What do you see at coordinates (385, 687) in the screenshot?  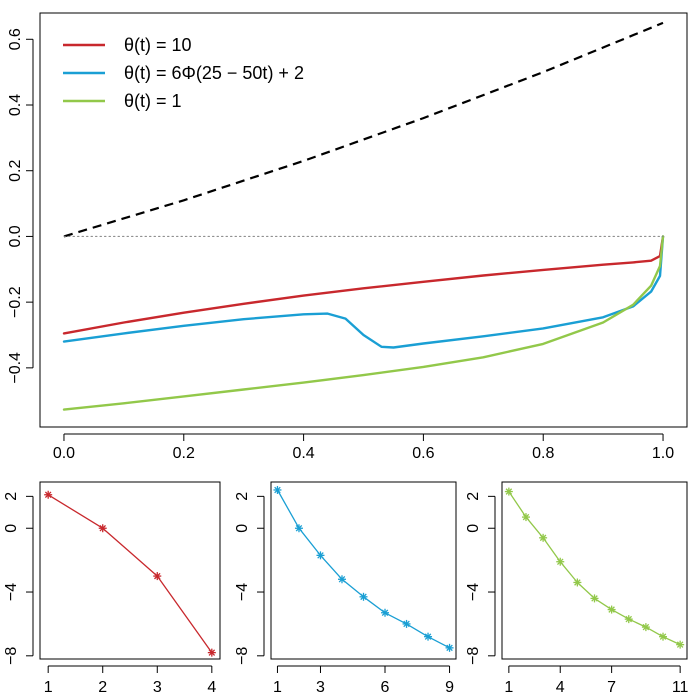 I see `x-tick-label: 6` at bounding box center [385, 687].